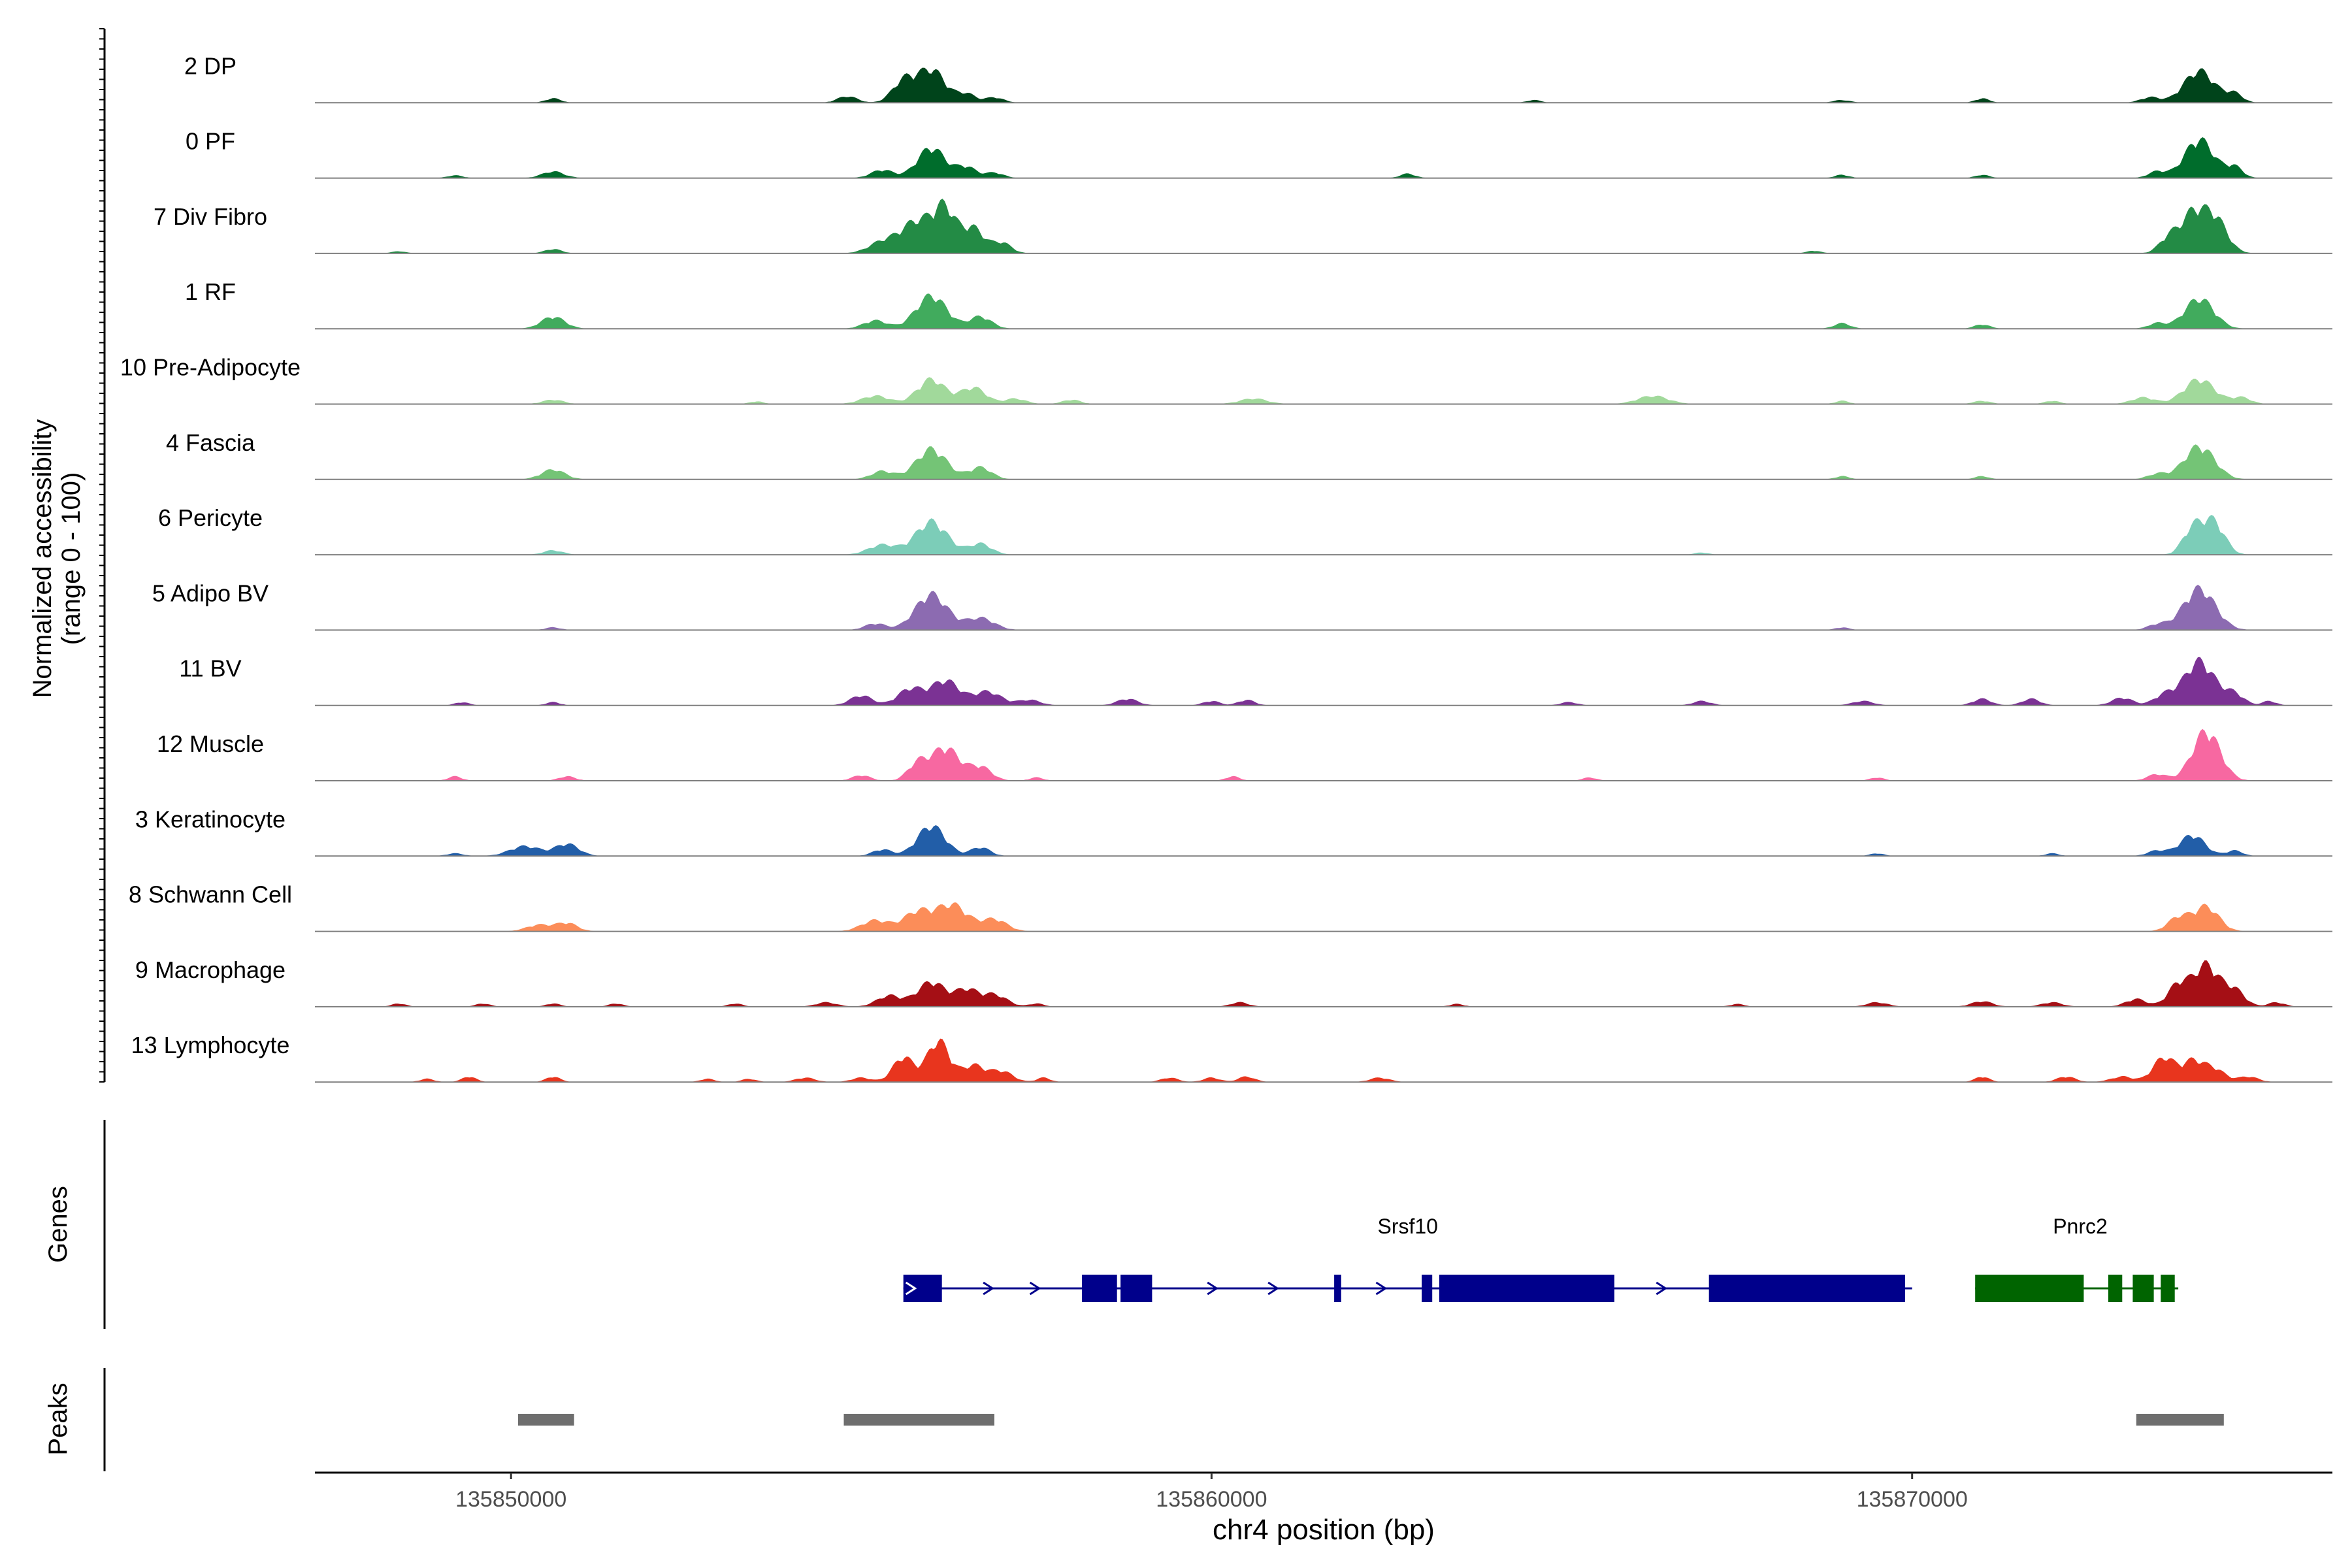  Describe the element at coordinates (210, 743) in the screenshot. I see `track-label: 12 Muscle` at that location.